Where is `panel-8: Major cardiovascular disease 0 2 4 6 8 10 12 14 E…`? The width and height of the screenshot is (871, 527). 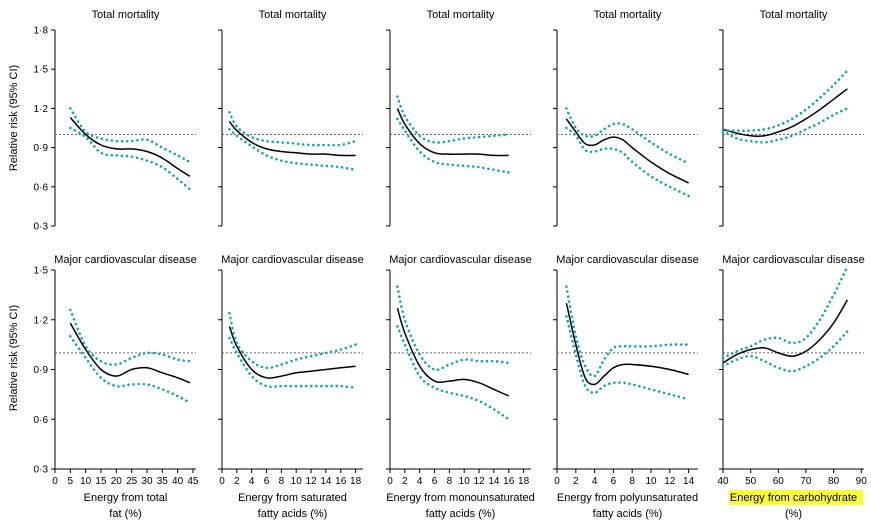 panel-8: Major cardiovascular disease 0 2 4 6 8 10 12 14 E… is located at coordinates (626, 387).